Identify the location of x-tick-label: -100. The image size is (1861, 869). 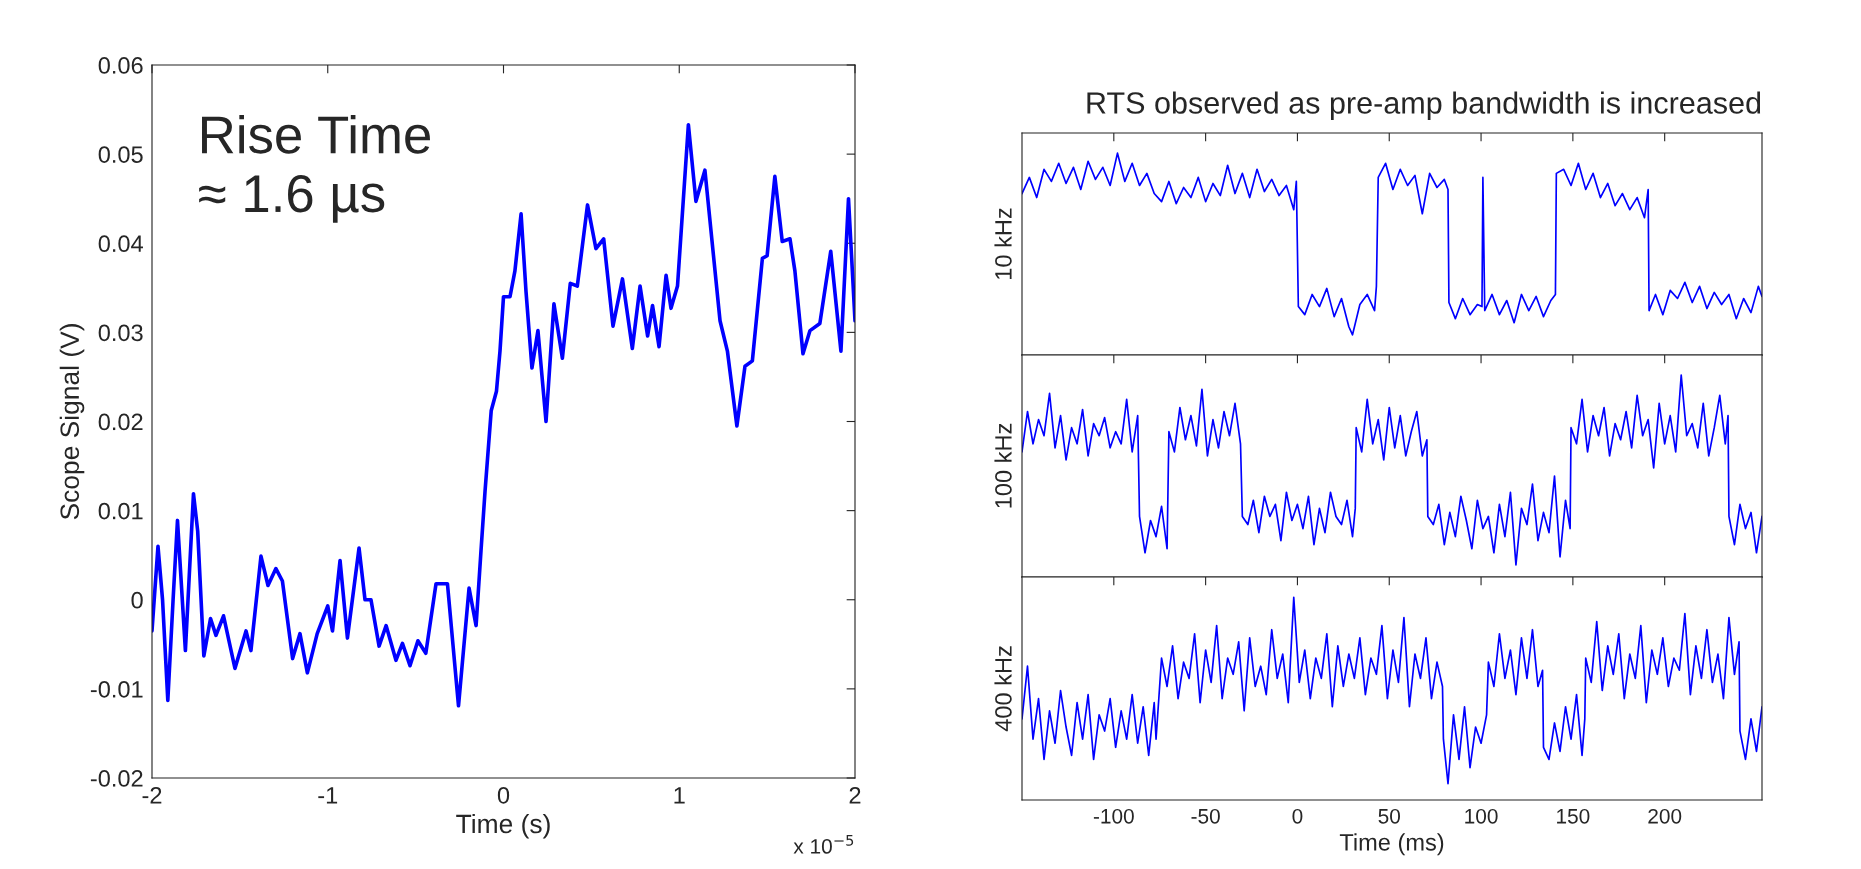
(1113, 816).